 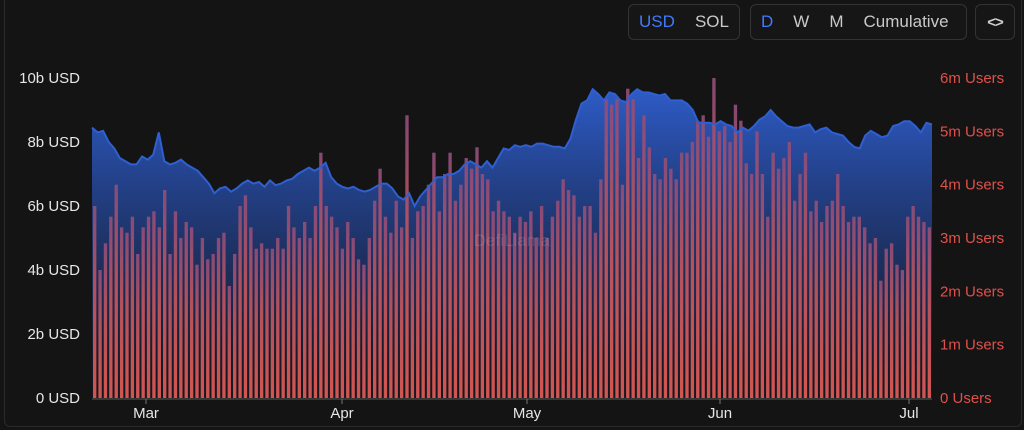 What do you see at coordinates (836, 21) in the screenshot?
I see `monthly-button: M` at bounding box center [836, 21].